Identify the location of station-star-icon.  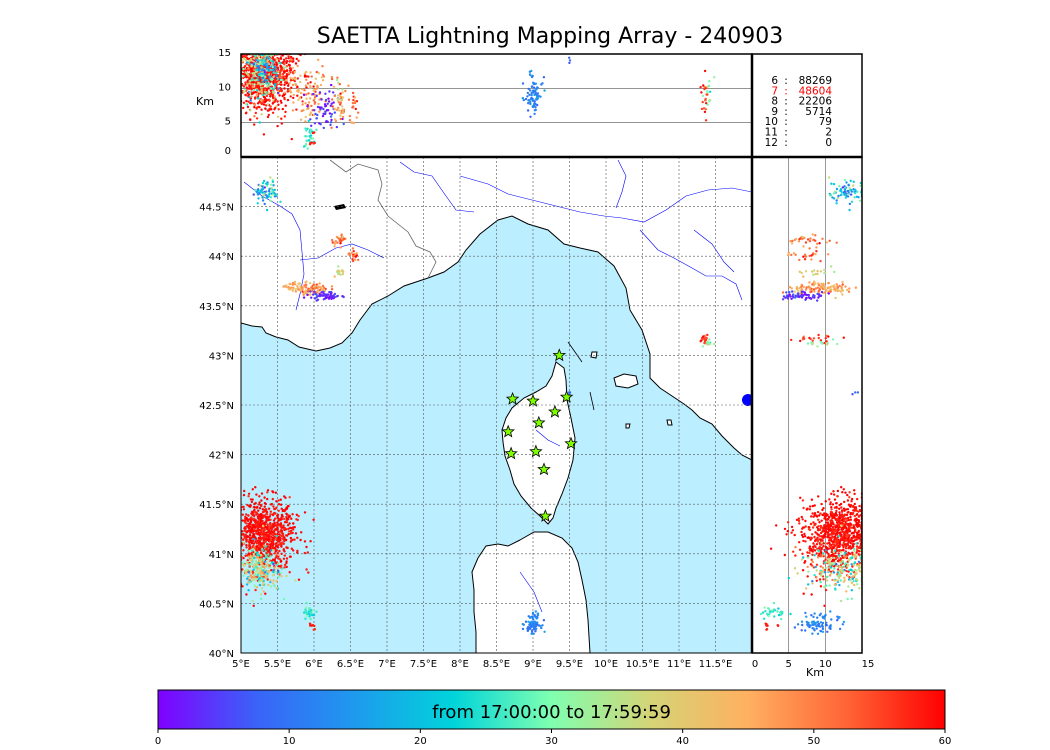
(544, 469).